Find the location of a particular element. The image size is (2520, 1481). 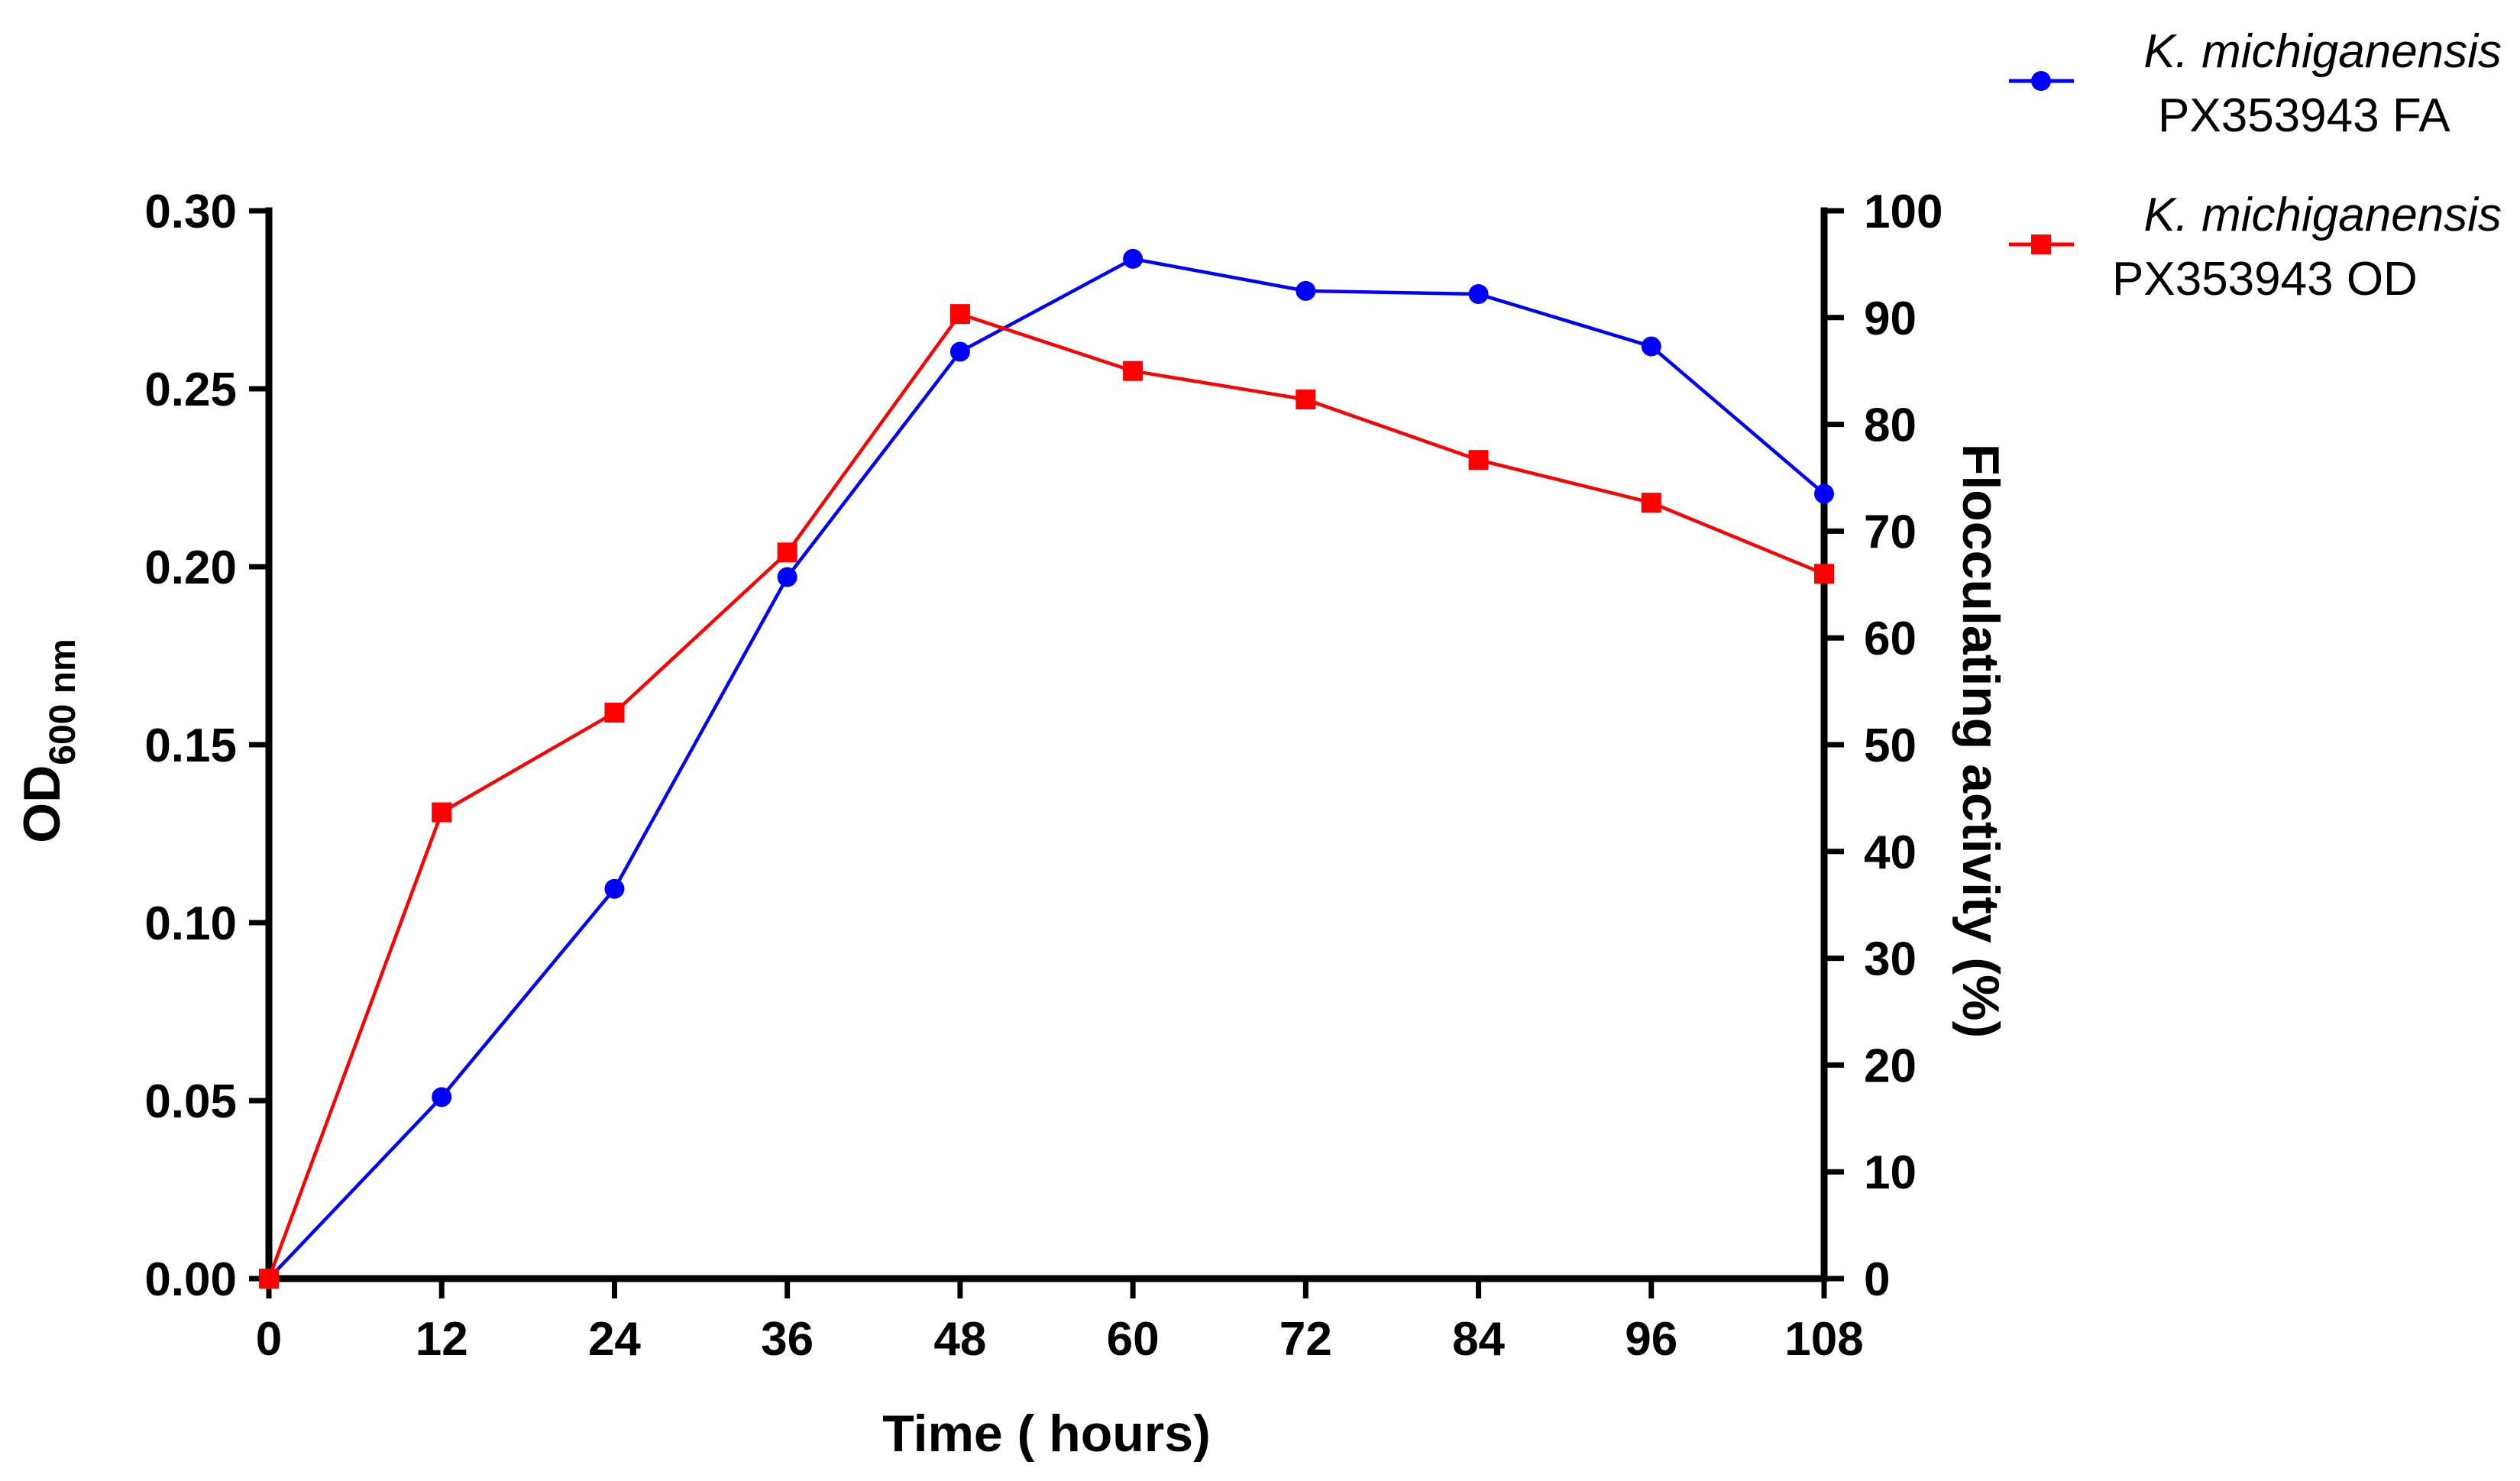

legend-marker-square is located at coordinates (2041, 244).